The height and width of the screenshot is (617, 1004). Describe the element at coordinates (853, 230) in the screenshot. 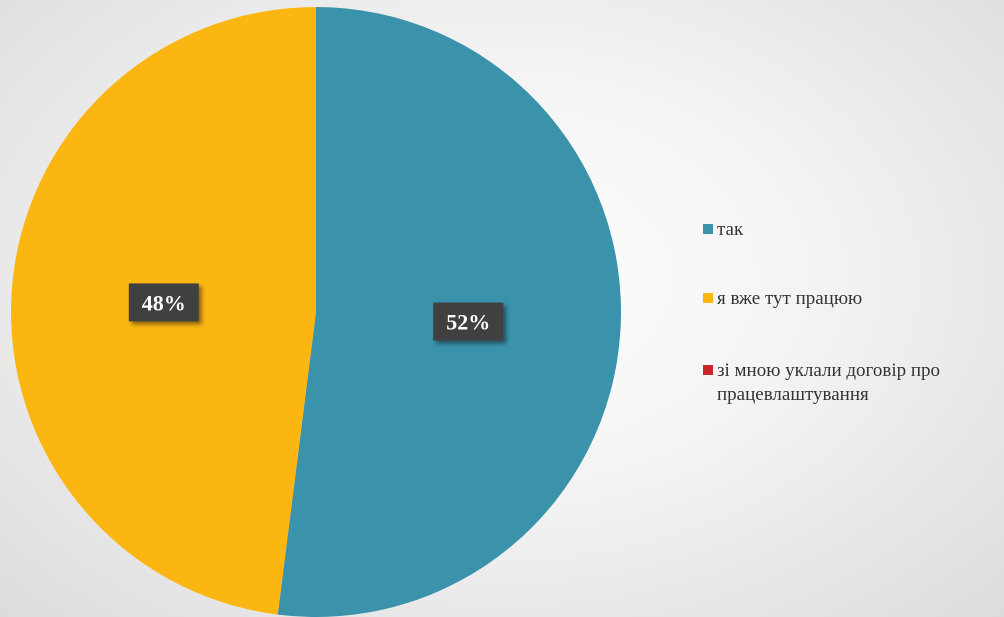

I see `legend-item-tak: так` at that location.